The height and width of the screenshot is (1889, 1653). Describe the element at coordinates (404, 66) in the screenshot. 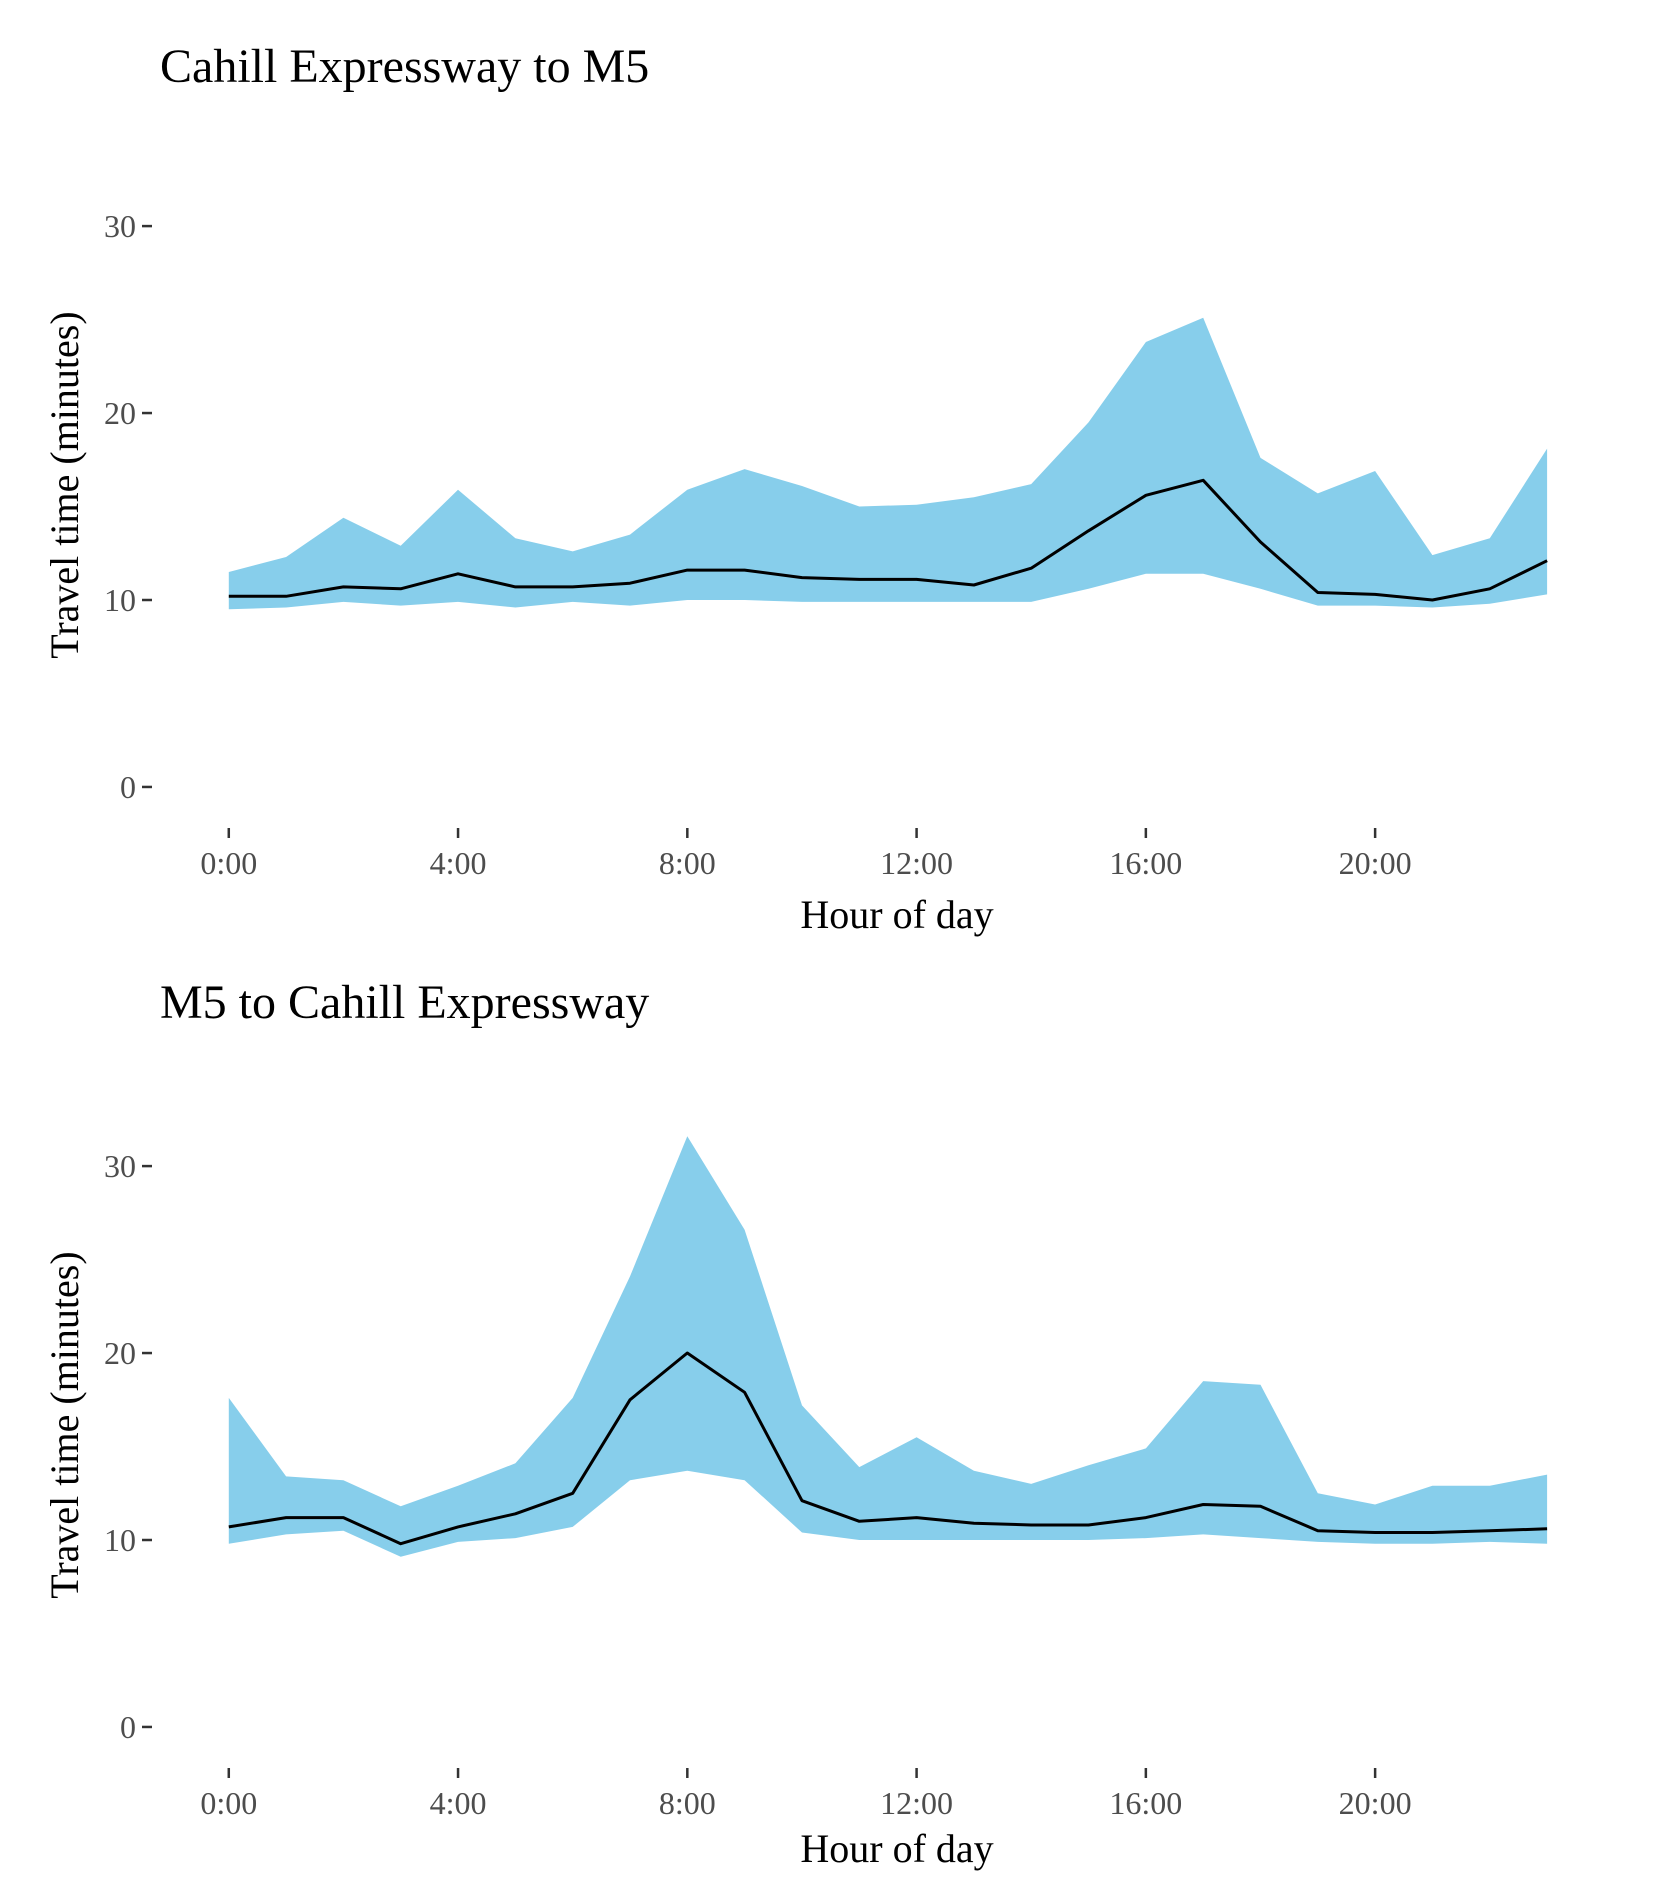

I see `chart-title: Cahill Expressway to M5` at that location.